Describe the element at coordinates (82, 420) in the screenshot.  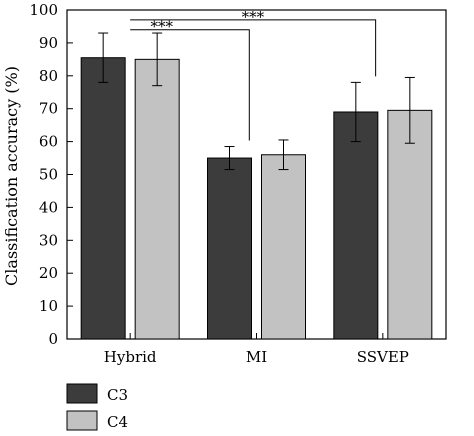
I see `legend-swatch-C4` at that location.